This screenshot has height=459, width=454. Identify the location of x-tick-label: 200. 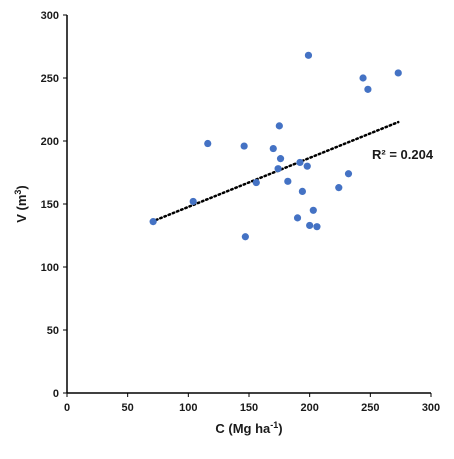
(309, 408).